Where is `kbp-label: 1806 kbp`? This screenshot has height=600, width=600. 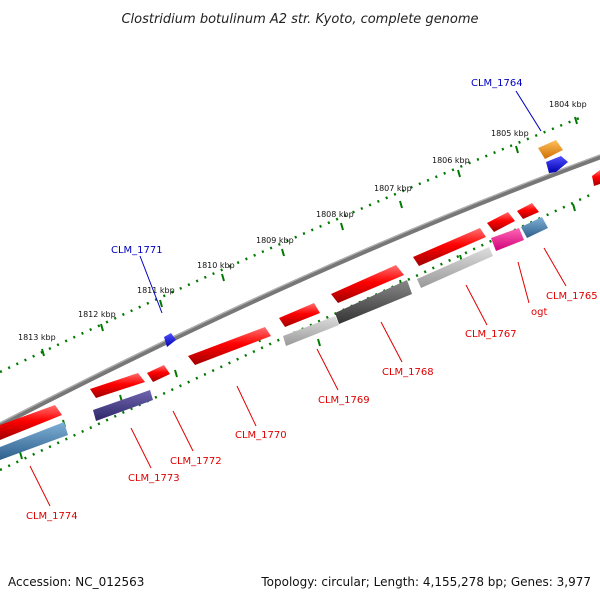 kbp-label: 1806 kbp is located at coordinates (451, 160).